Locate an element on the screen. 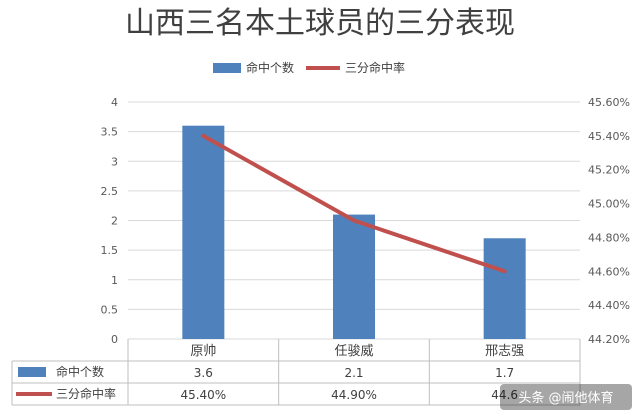 The height and width of the screenshot is (414, 640). legend-label-line: 三分命中率 is located at coordinates (375, 67).